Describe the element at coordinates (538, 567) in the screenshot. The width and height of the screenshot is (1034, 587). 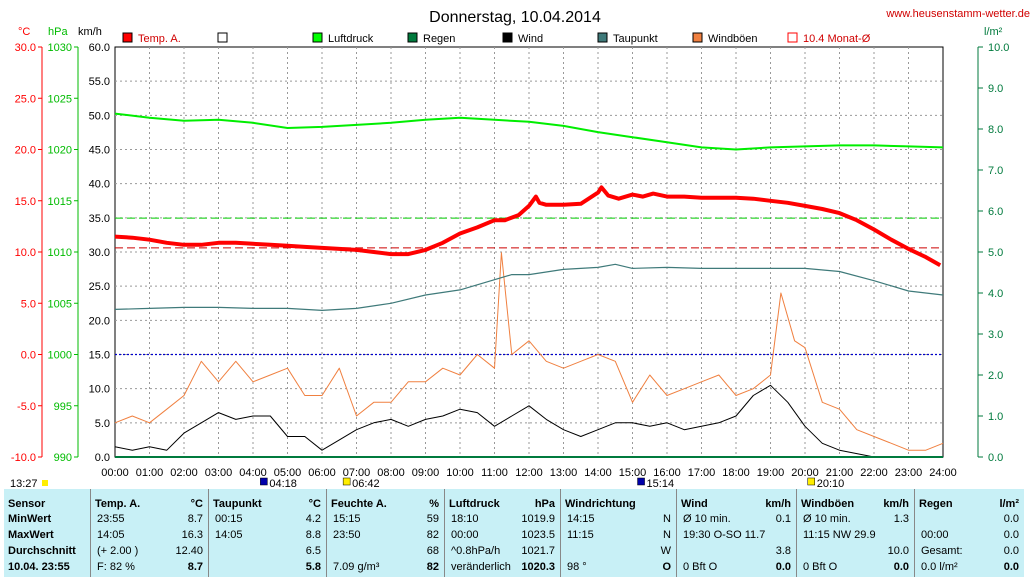
I see `table-value: 1020.3` at that location.